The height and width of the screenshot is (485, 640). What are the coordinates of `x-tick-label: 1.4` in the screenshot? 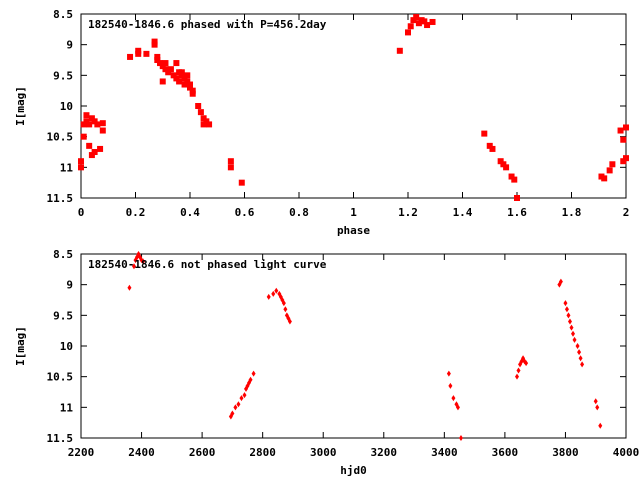 It's located at (463, 212).